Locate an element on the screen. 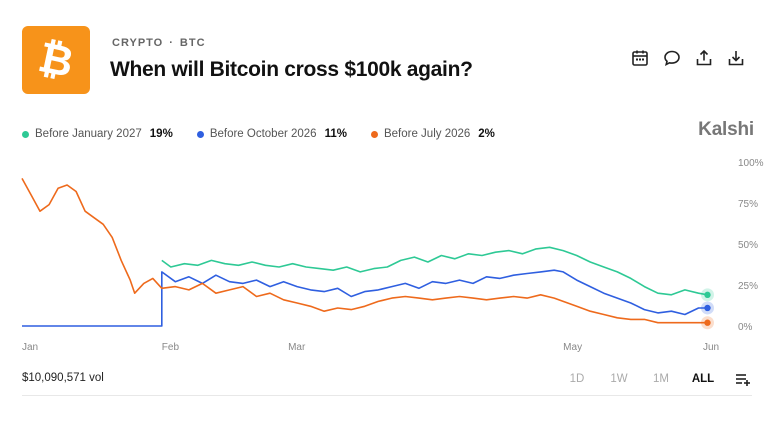 The width and height of the screenshot is (768, 432). y-tick-label: 25% is located at coordinates (748, 286).